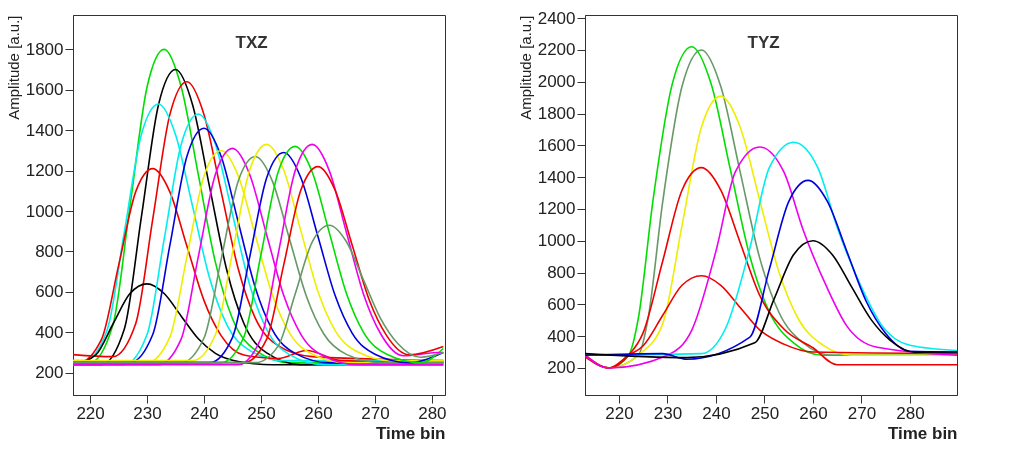  Describe the element at coordinates (763, 42) in the screenshot. I see `text: TYZ` at that location.